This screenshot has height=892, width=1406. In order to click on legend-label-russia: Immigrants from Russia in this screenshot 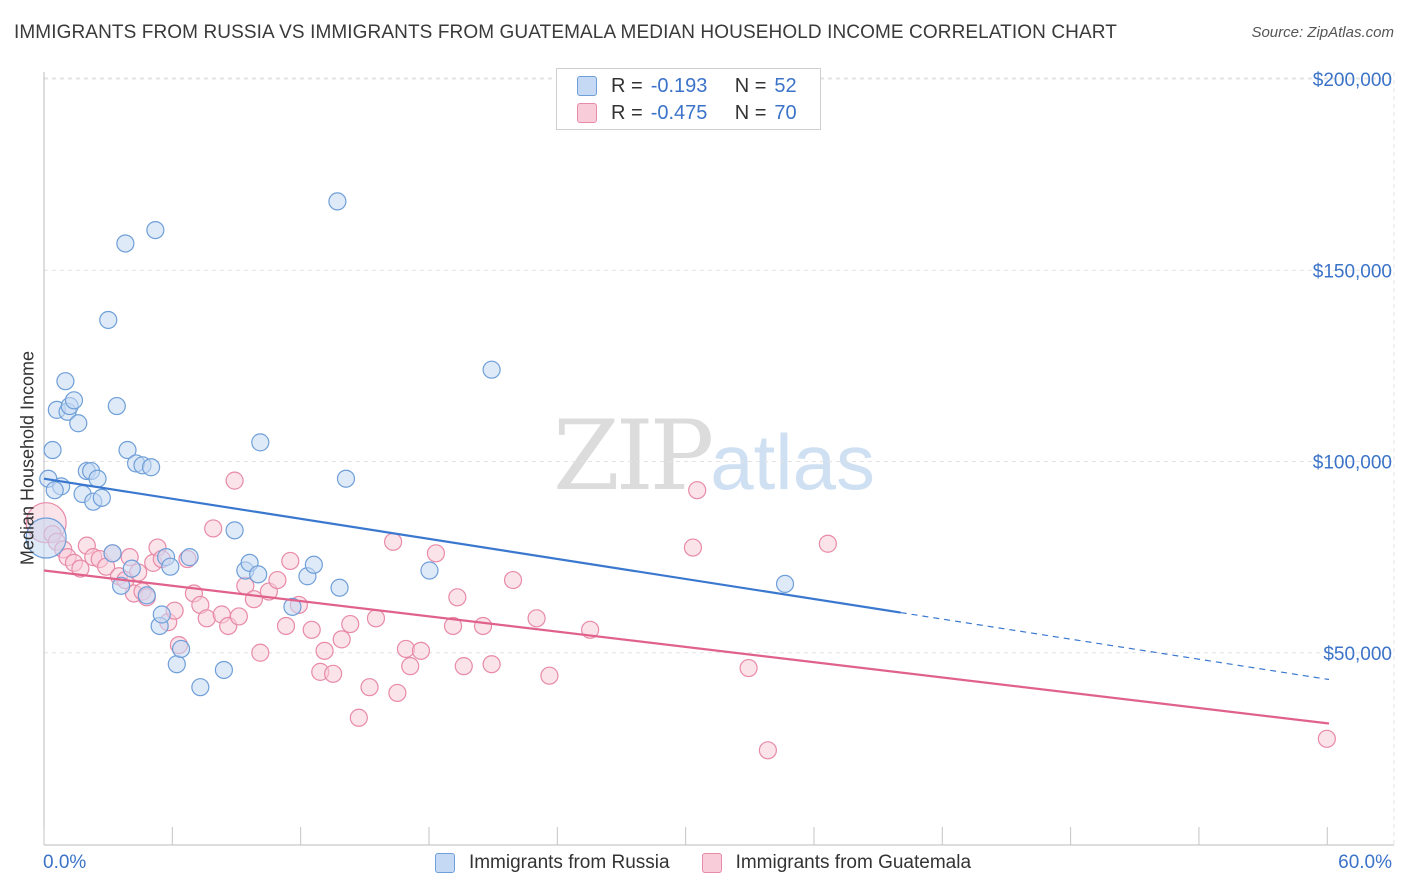, I will do `click(569, 862)`.